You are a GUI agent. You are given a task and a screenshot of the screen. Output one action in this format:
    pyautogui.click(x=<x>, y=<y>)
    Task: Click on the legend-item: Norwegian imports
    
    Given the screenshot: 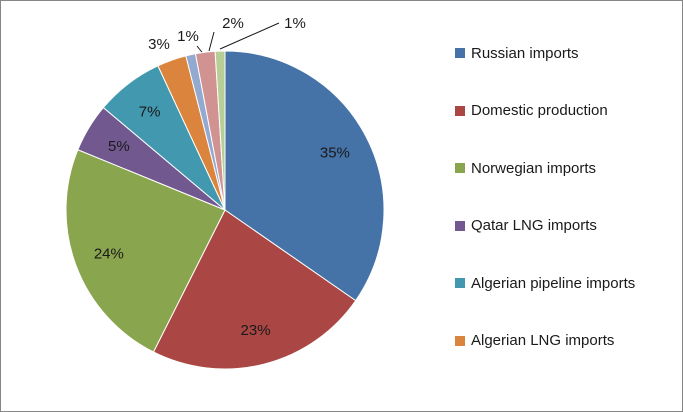 What is the action you would take?
    pyautogui.click(x=568, y=168)
    